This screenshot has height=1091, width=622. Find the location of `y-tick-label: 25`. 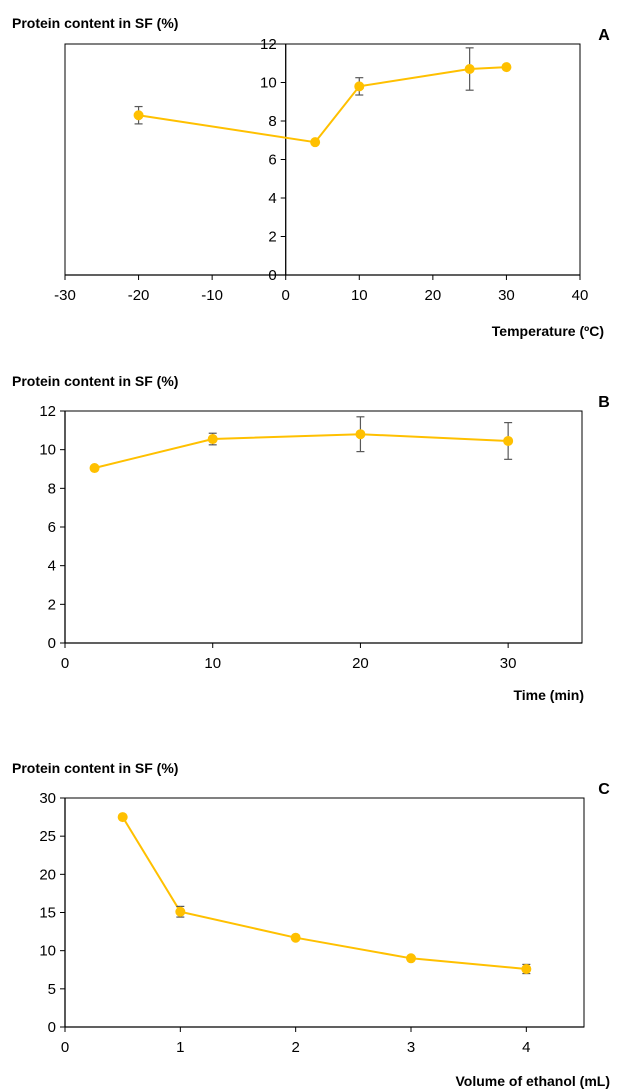

y-tick-label: 25 is located at coordinates (47, 836).